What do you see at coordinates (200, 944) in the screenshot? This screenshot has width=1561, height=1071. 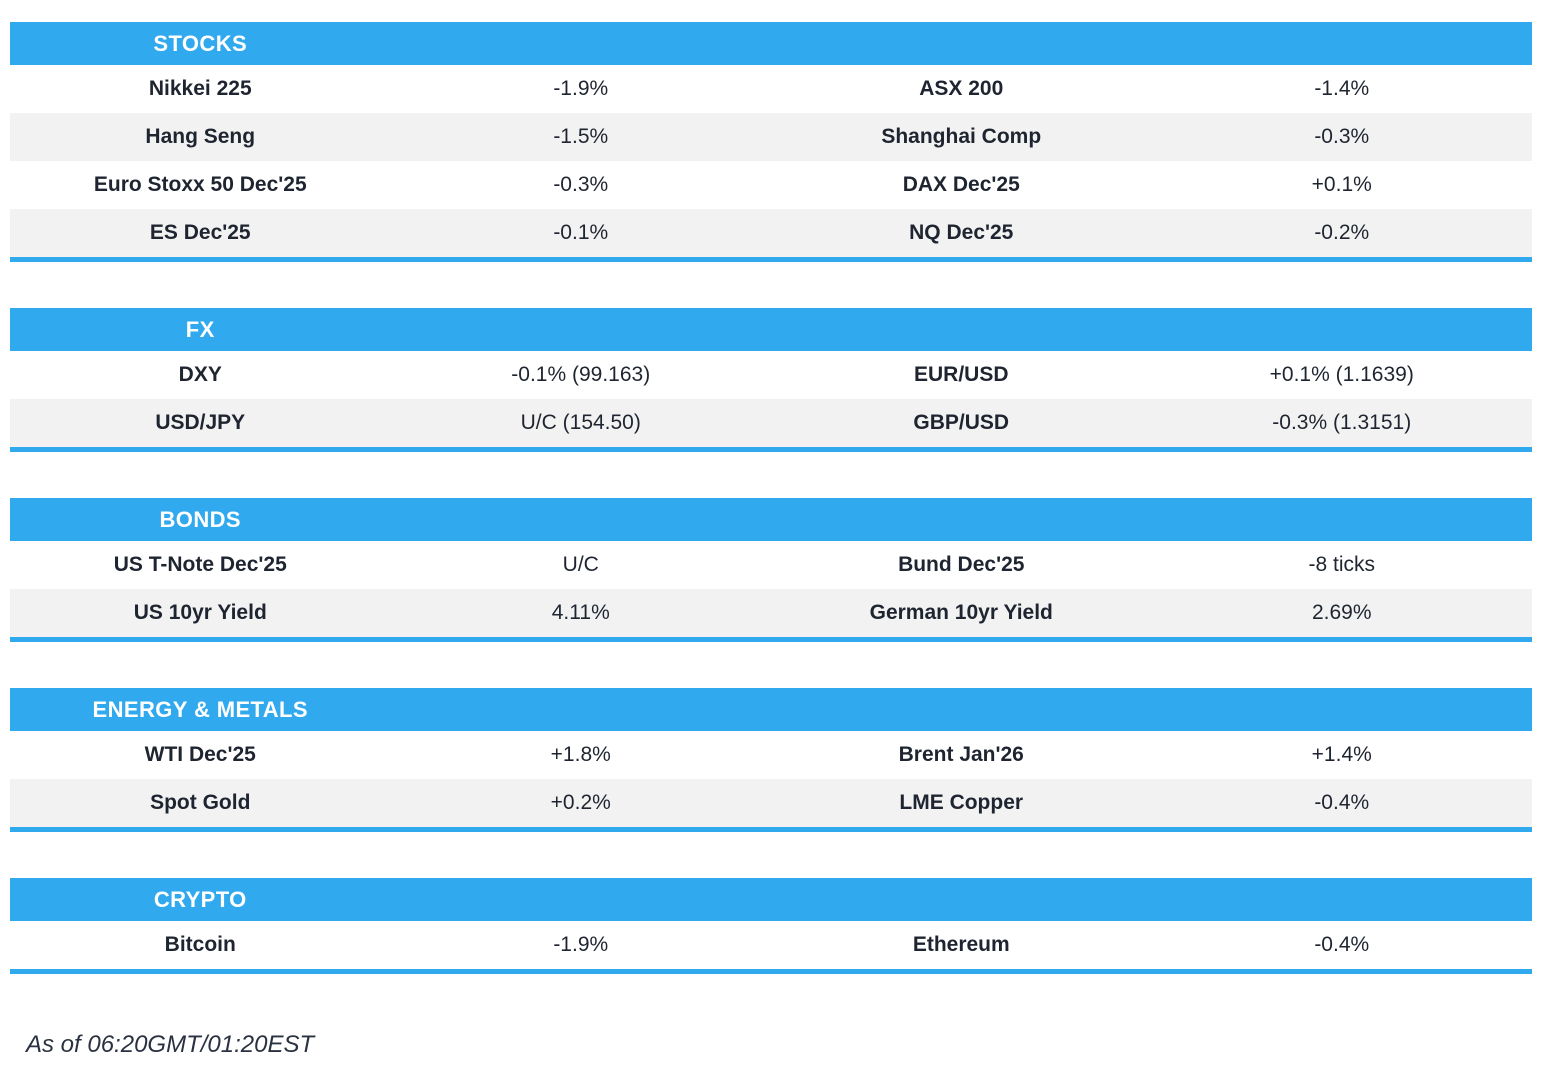 I see `instrument-label: Bitcoin` at bounding box center [200, 944].